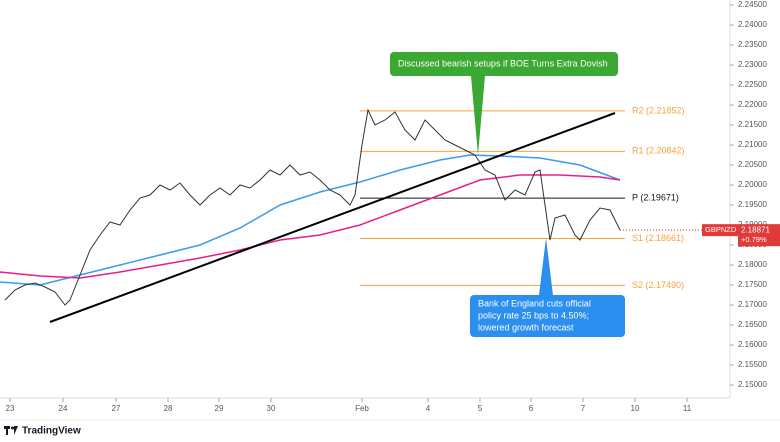  What do you see at coordinates (752, 4) in the screenshot?
I see `y-tick-label: 2.24500` at bounding box center [752, 4].